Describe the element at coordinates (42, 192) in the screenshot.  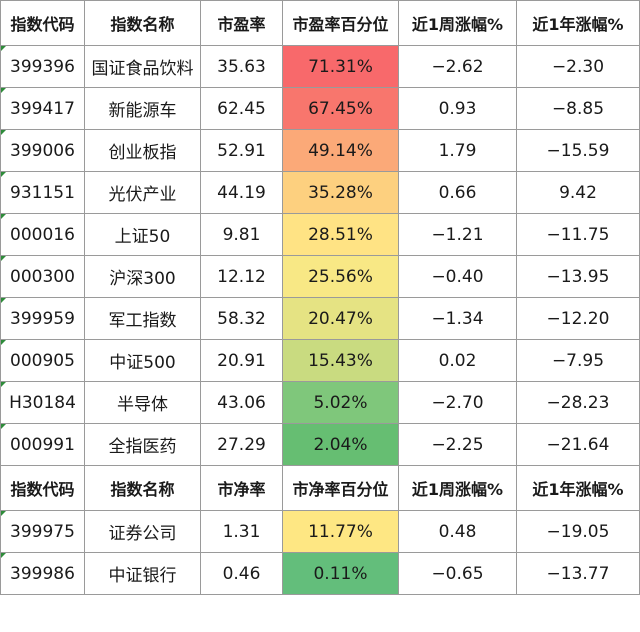
I see `code-cell: 931151` at that location.